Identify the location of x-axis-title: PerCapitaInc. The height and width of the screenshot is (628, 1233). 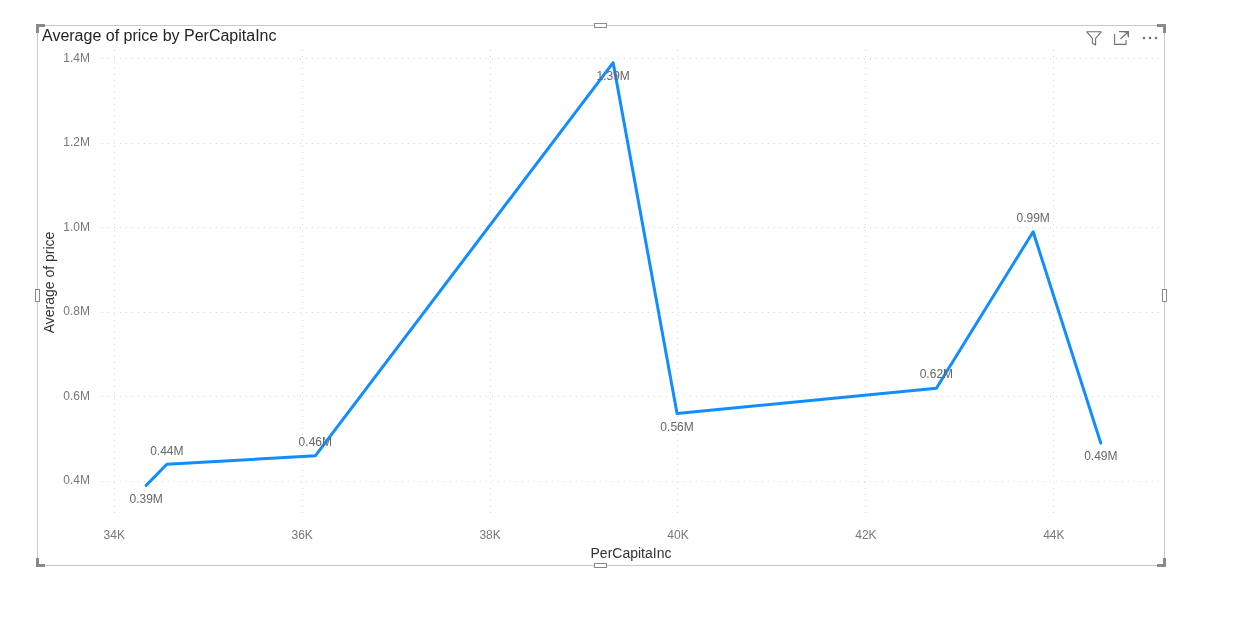
(631, 553).